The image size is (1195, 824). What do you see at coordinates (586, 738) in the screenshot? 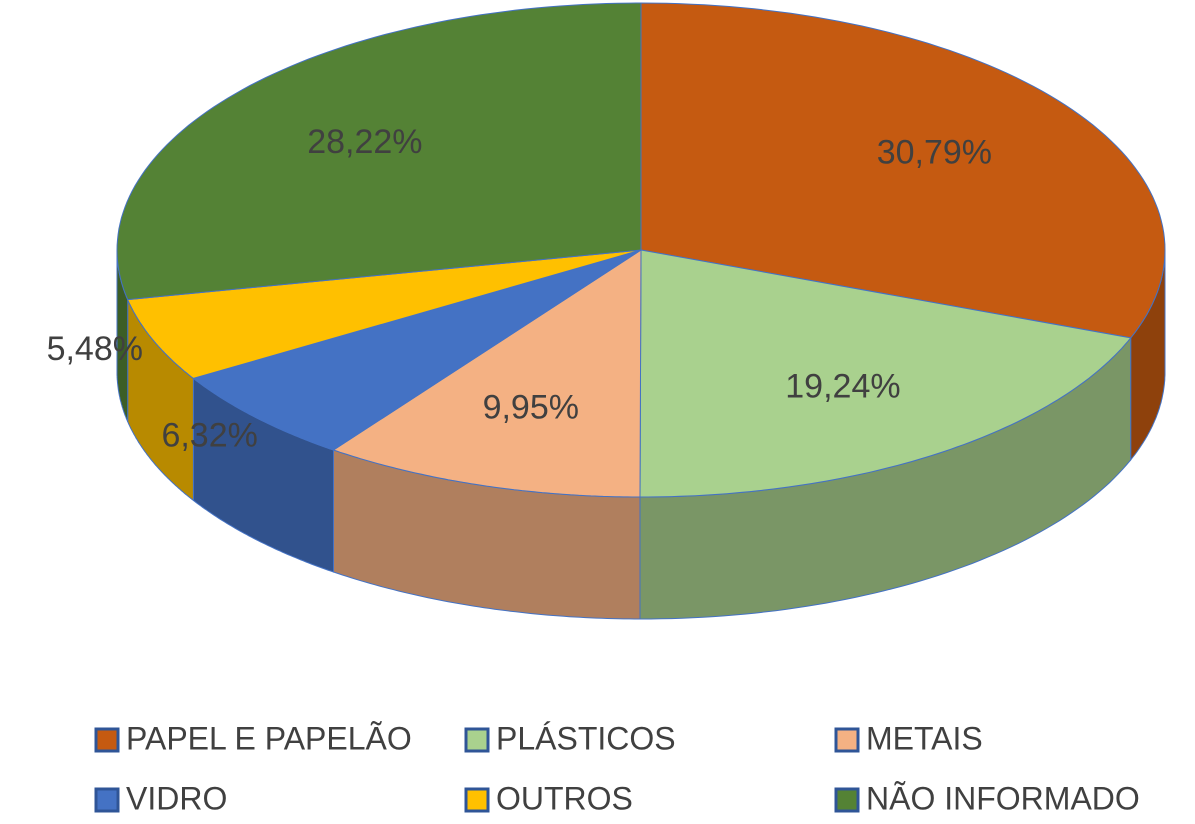
I see `legend-label: PLÁSTICOS` at bounding box center [586, 738].